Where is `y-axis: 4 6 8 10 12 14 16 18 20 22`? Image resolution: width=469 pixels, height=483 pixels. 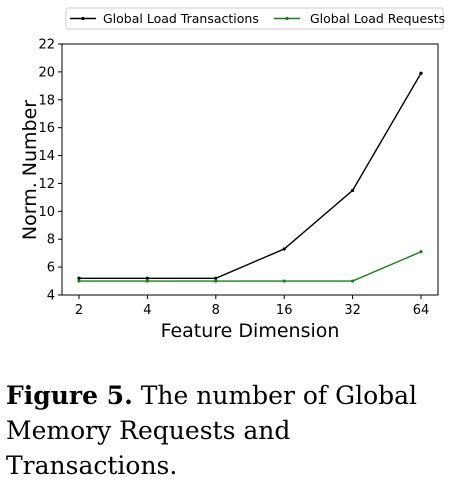 y-axis: 4 6 8 10 12 14 16 18 20 22 is located at coordinates (50, 171).